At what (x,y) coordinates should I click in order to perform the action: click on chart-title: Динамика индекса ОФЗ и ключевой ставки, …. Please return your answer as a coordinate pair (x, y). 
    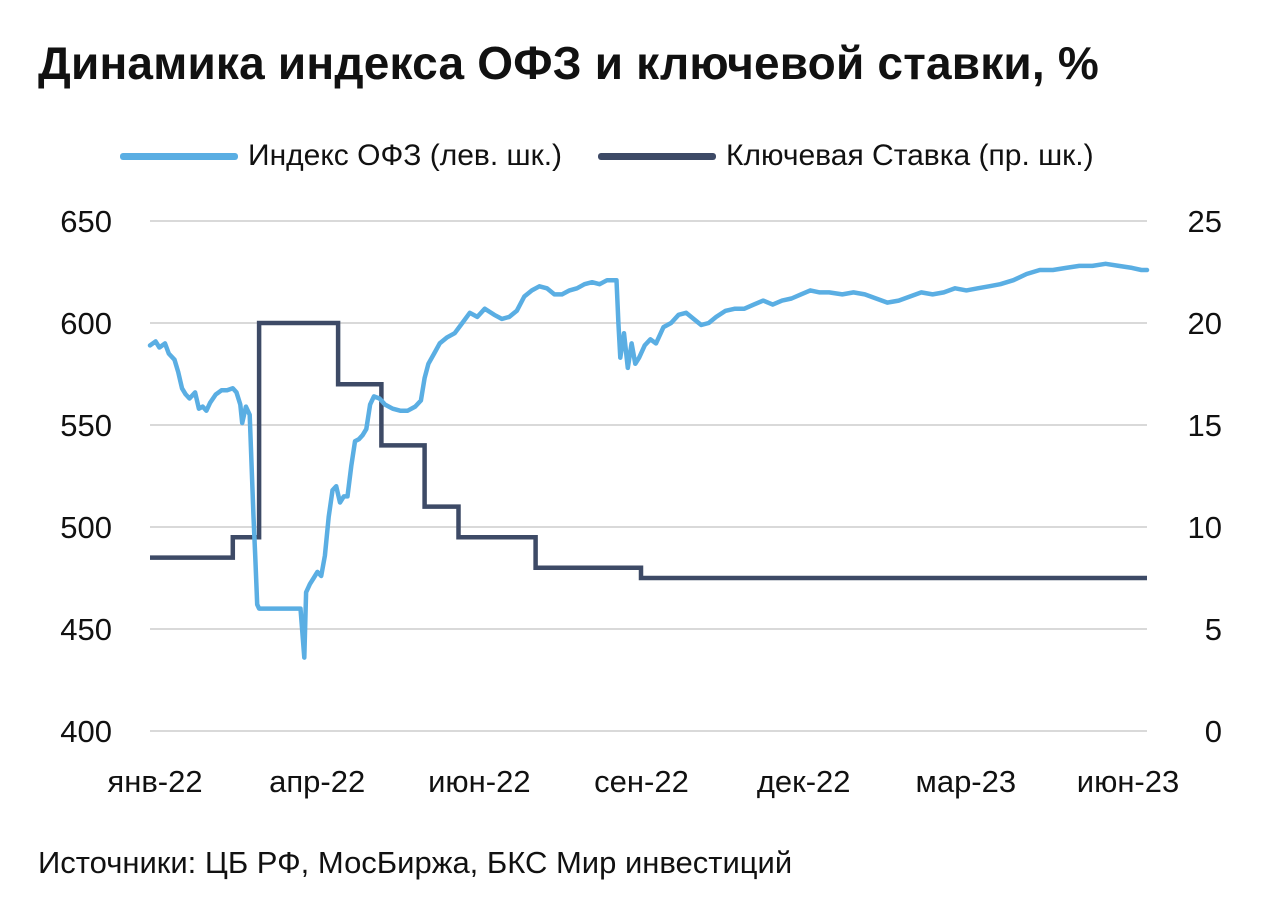
    Looking at the image, I should click on (568, 63).